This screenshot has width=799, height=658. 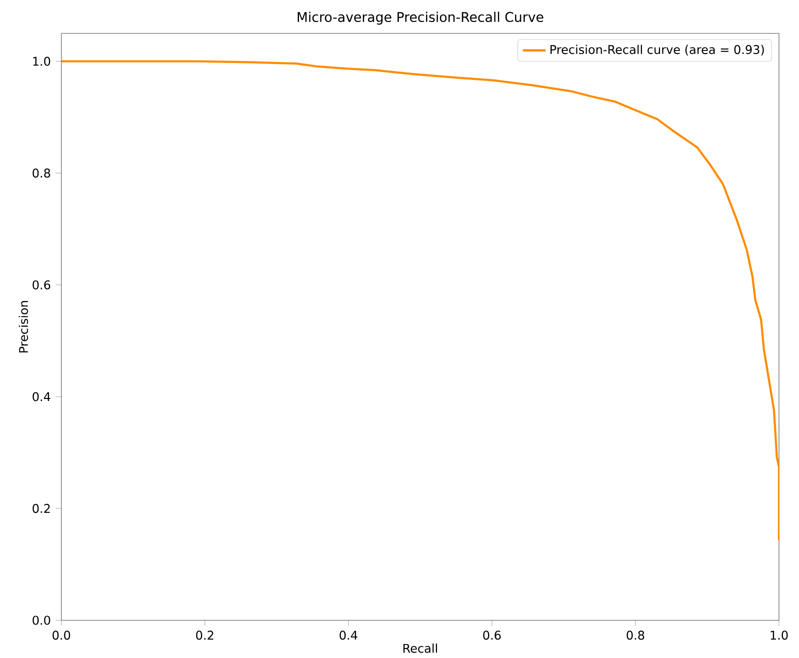 What do you see at coordinates (779, 635) in the screenshot?
I see `x-tick-label: 1.0` at bounding box center [779, 635].